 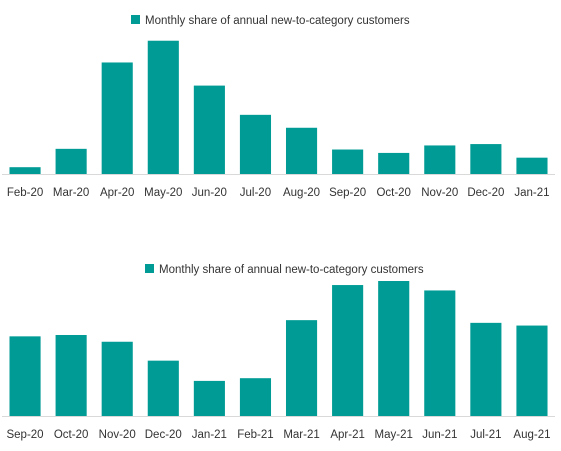 What do you see at coordinates (394, 435) in the screenshot?
I see `chart-bottom-tick-label: May-21` at bounding box center [394, 435].